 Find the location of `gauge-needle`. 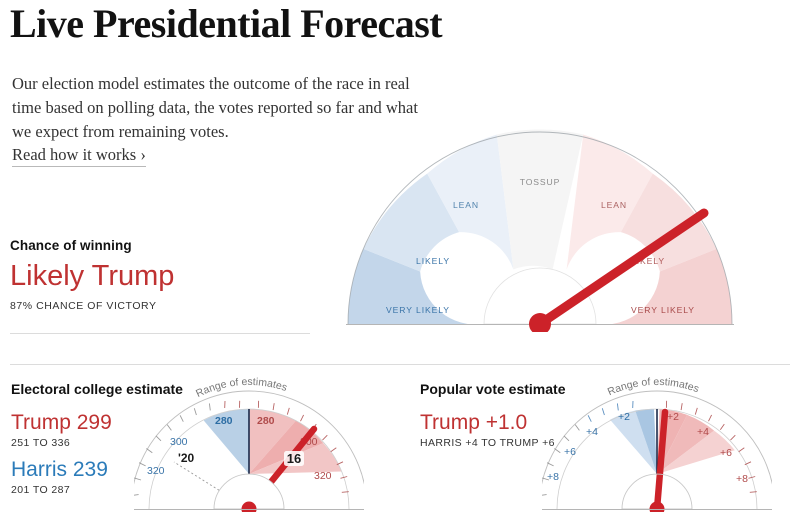

gauge-needle is located at coordinates (619, 270).